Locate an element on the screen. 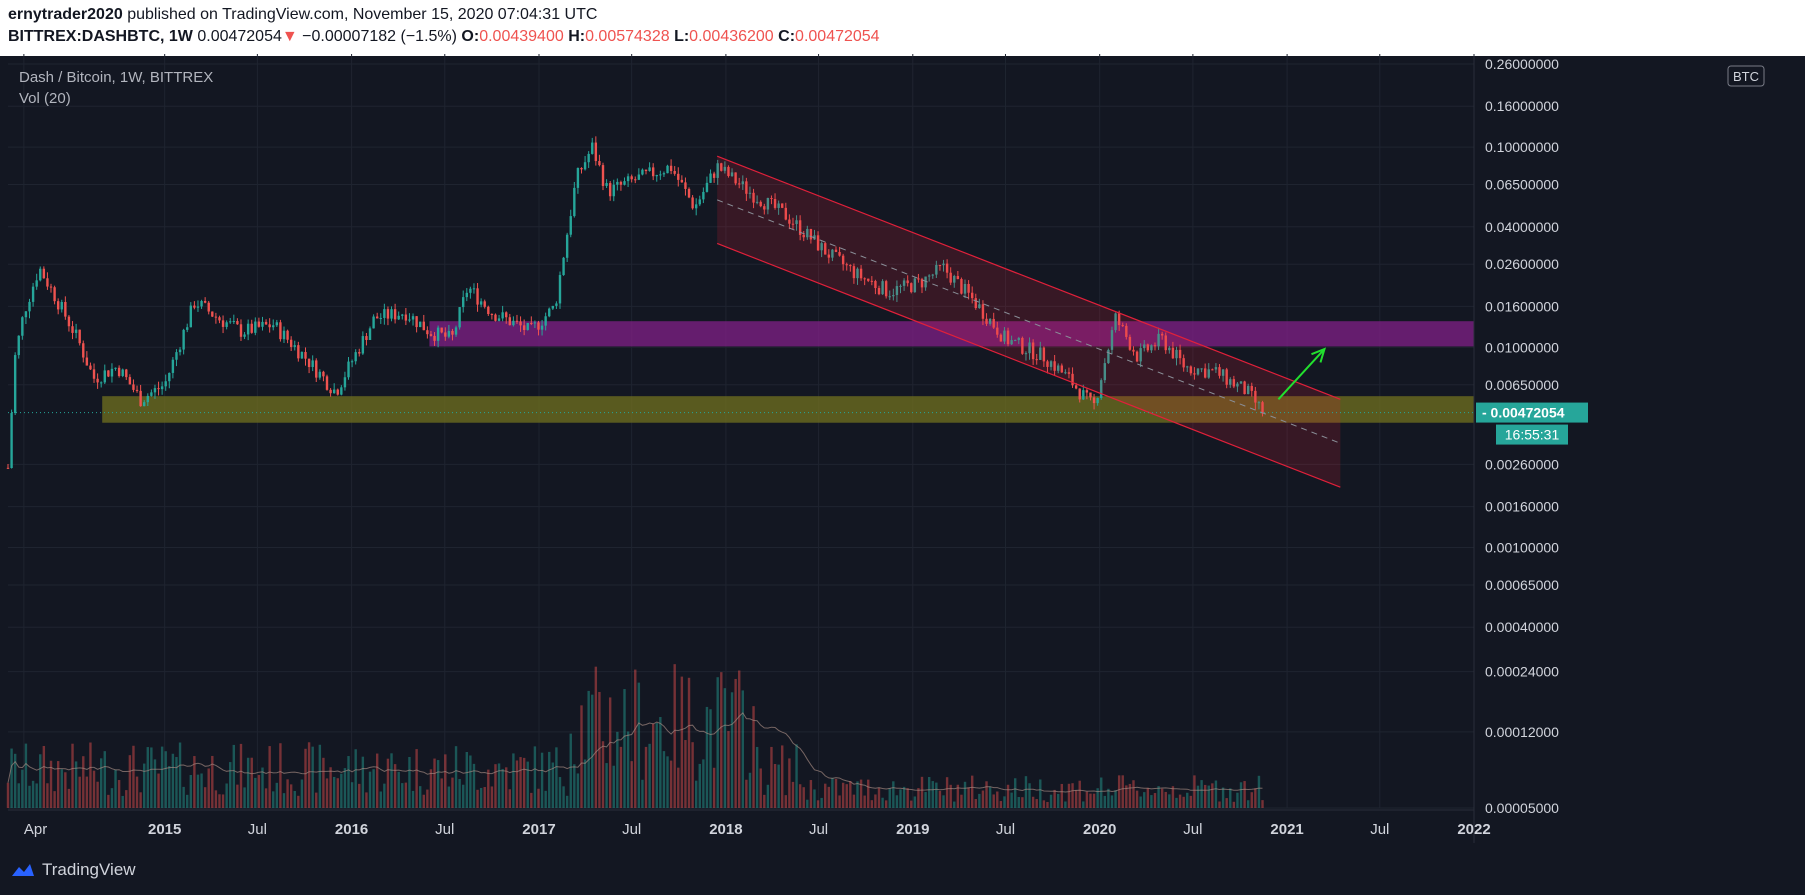 The width and height of the screenshot is (1805, 895). high-label: H: is located at coordinates (577, 36).